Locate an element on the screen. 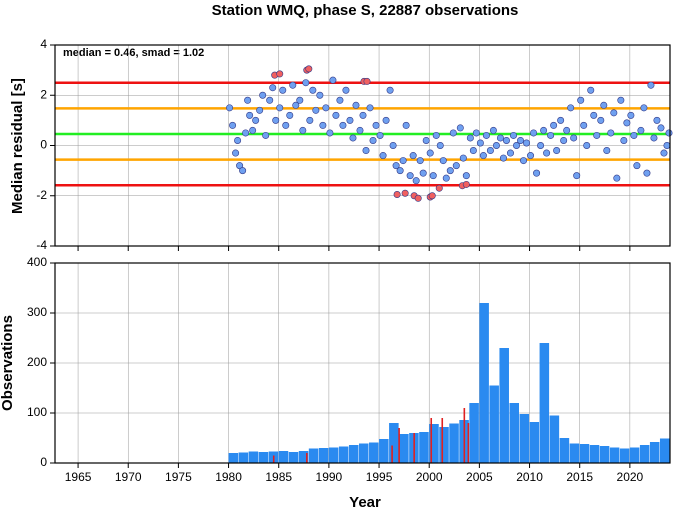 This screenshot has width=677, height=516. annotation: median = 0.46, smad = 1.02 is located at coordinates (133, 53).